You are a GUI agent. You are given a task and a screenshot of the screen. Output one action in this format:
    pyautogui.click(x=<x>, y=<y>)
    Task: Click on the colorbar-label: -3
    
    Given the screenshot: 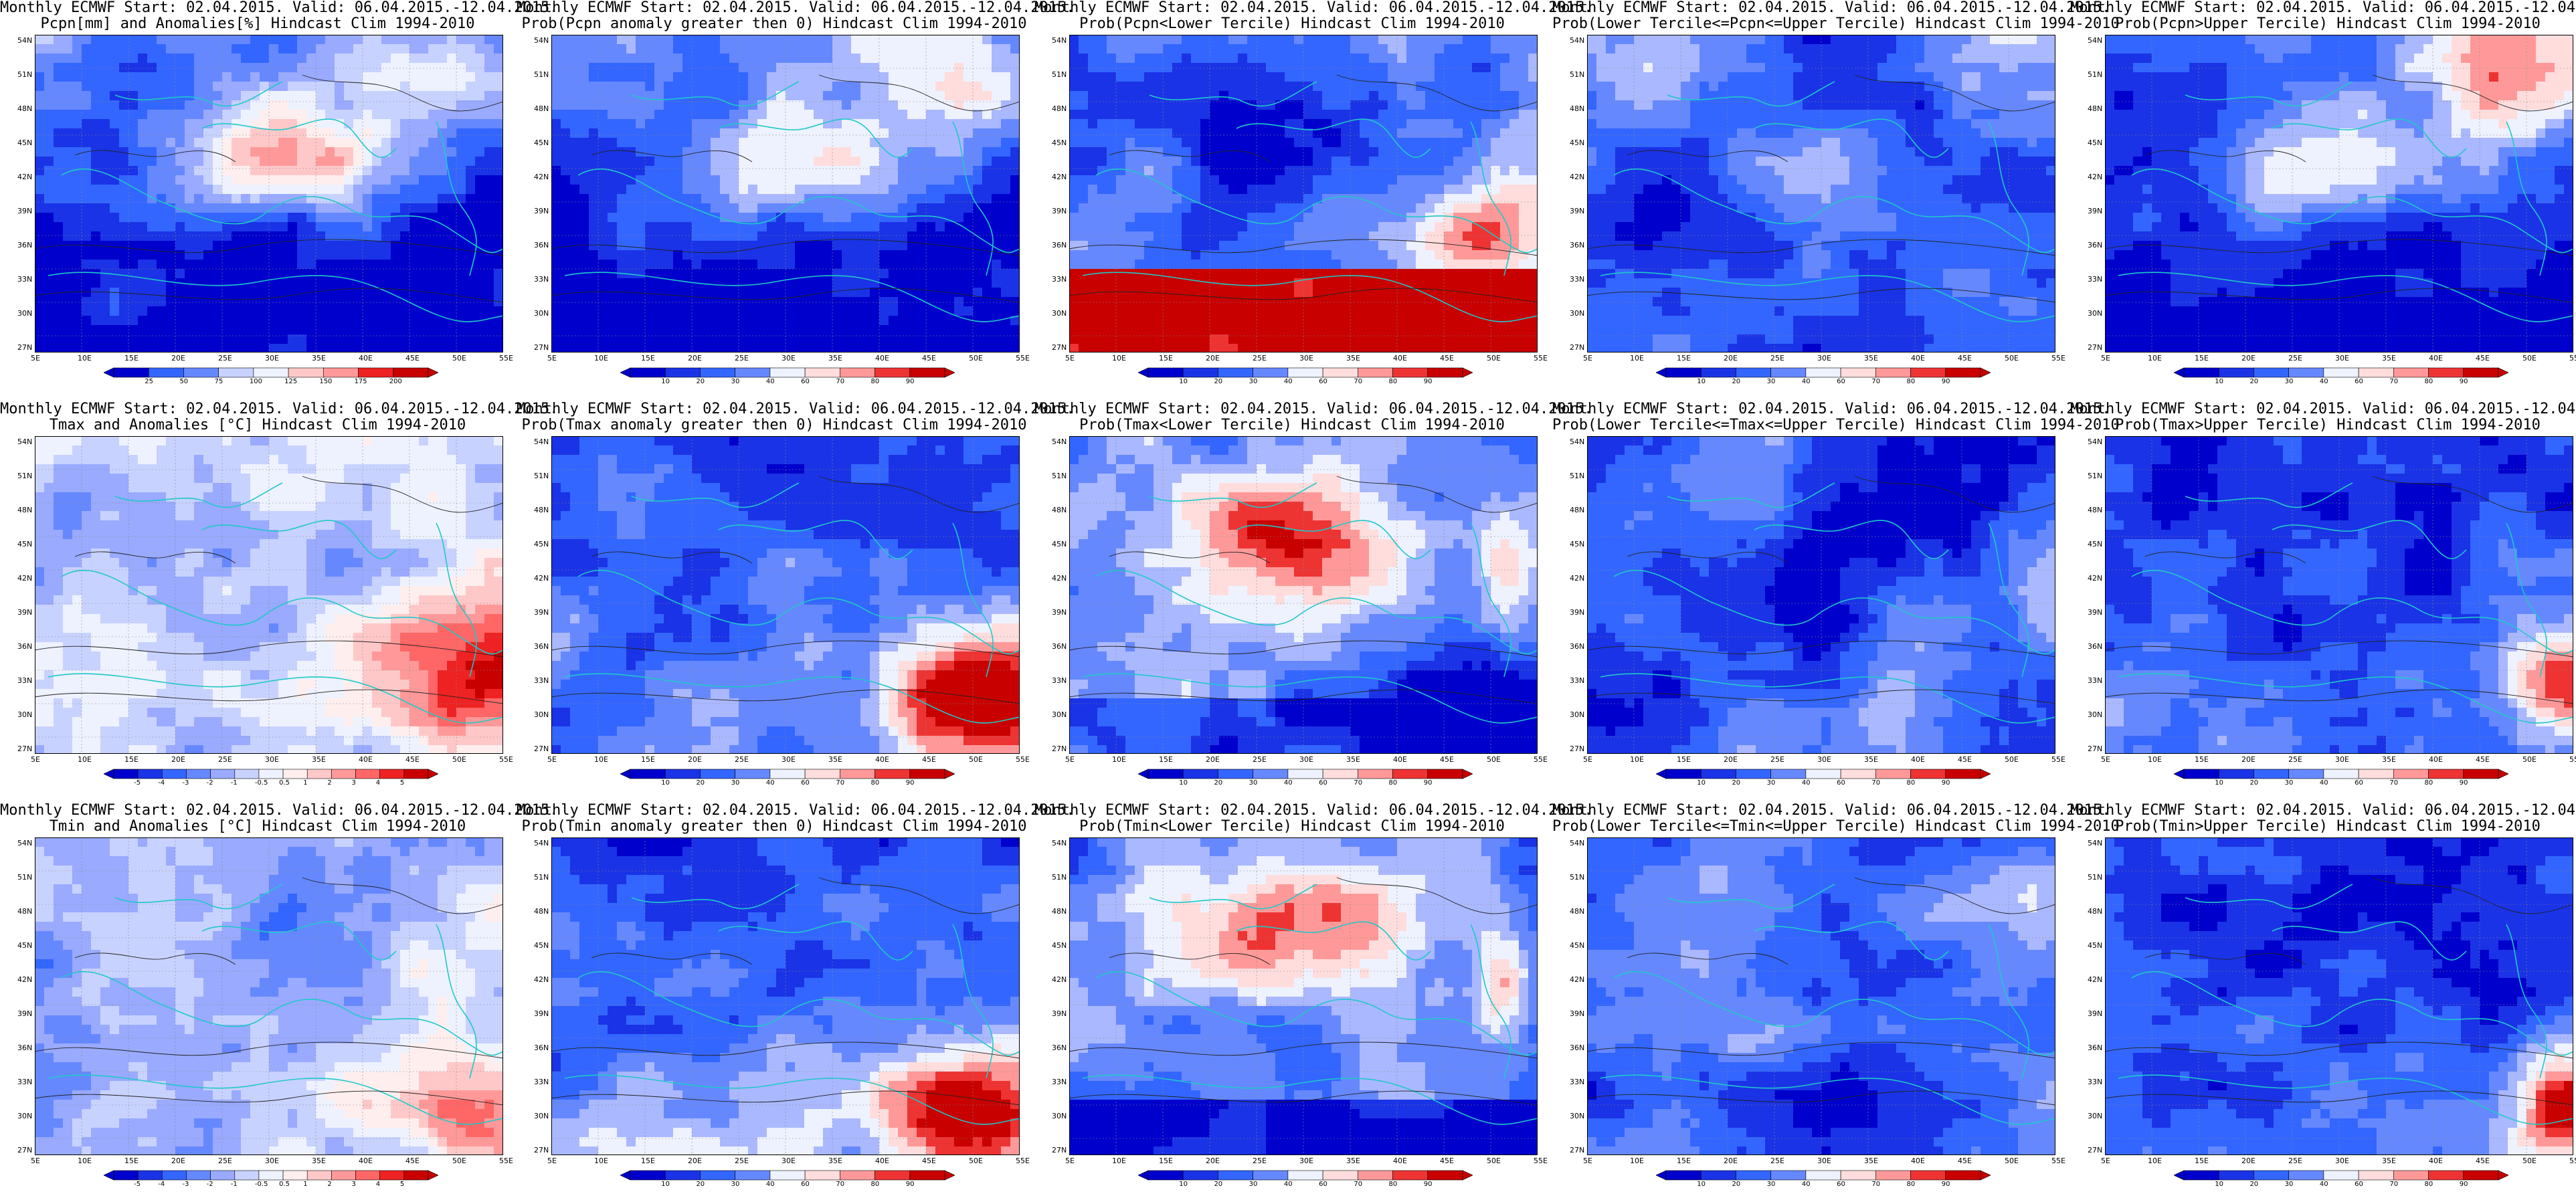 What is the action you would take?
    pyautogui.click(x=186, y=783)
    